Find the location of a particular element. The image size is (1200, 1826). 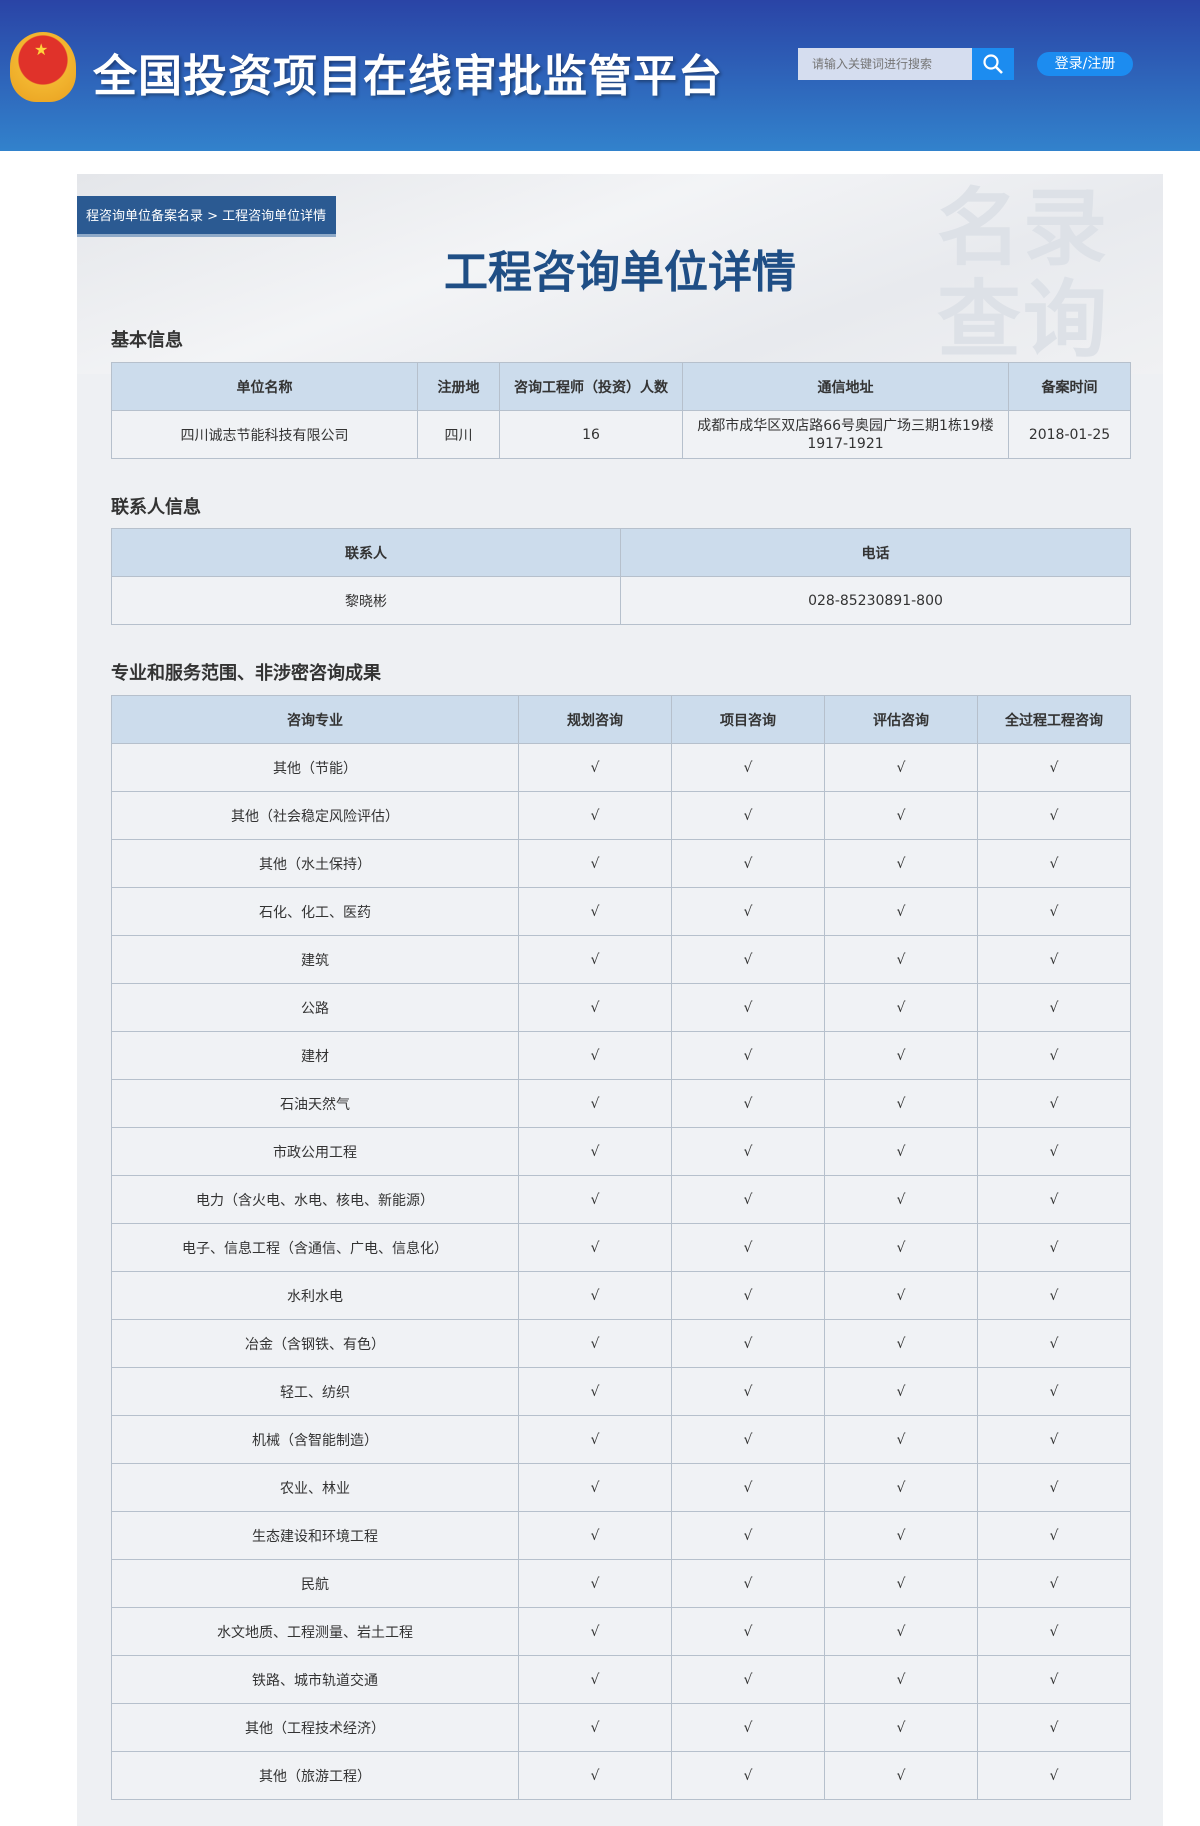

column-header: 项目咨询 is located at coordinates (748, 719).